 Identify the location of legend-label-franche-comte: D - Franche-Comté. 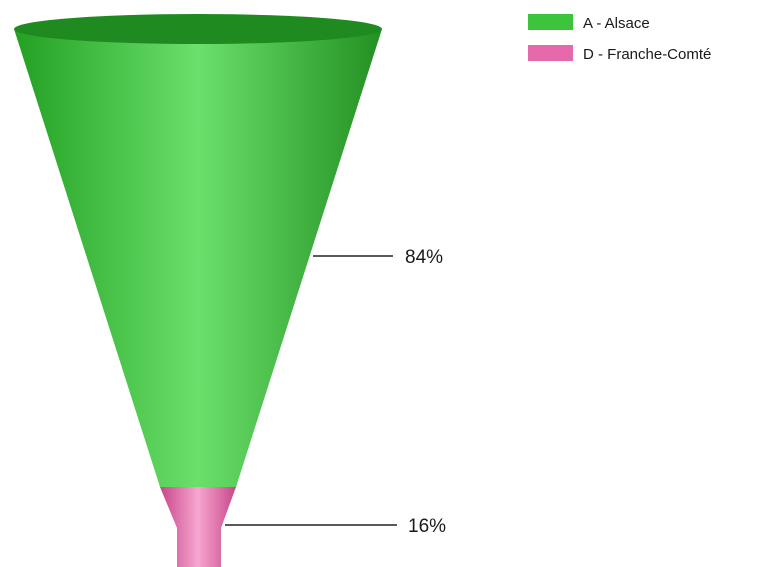
(647, 54).